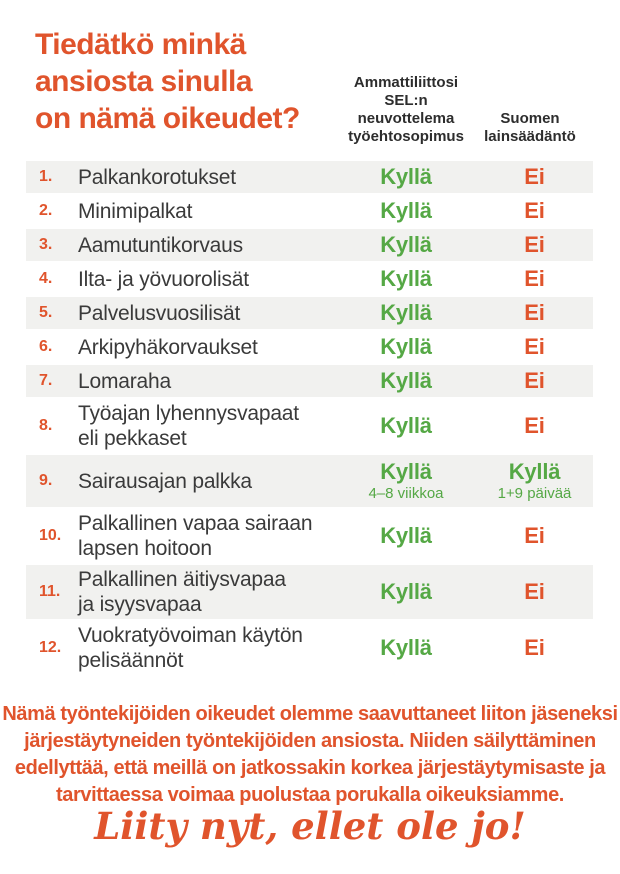  Describe the element at coordinates (195, 536) in the screenshot. I see `row-label: Palkallinen vapaa sairaan lapsen hoitoon` at that location.